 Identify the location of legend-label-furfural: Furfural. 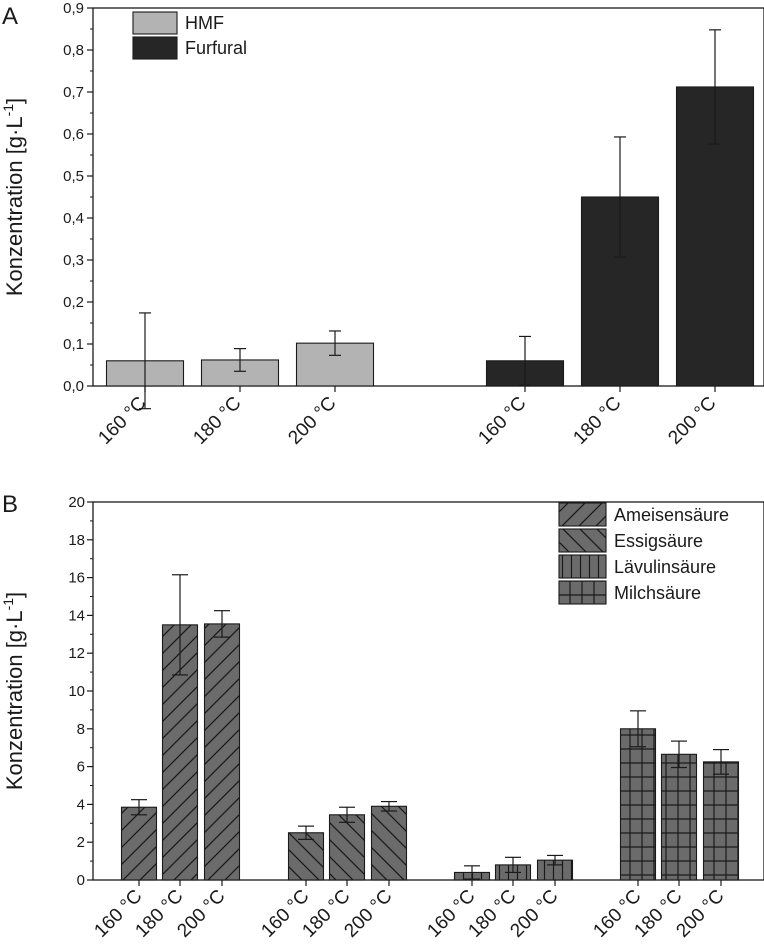
(216, 48).